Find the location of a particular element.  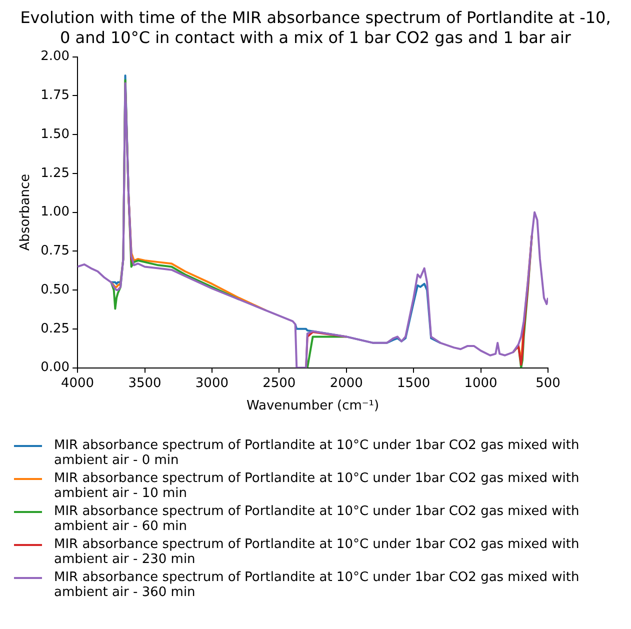

y-tick-label: 0.75 is located at coordinates (55, 251).